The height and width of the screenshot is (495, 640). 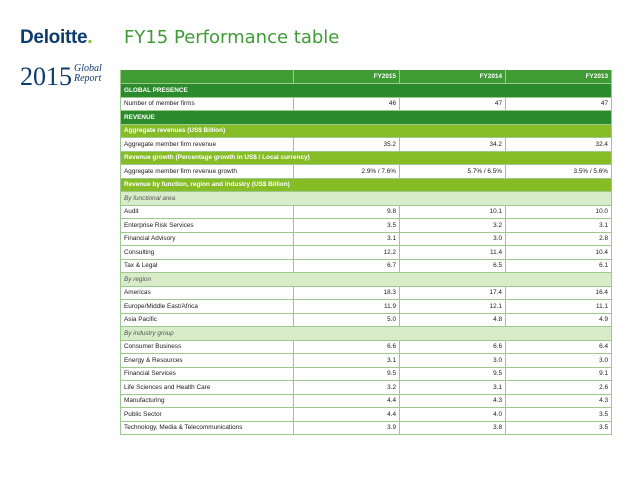 I want to click on value-cell: 12.1, so click(x=452, y=306).